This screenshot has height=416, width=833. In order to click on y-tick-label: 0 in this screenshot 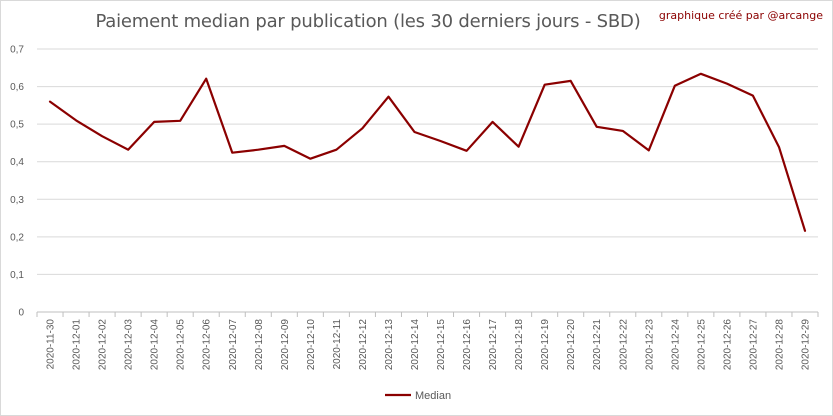, I will do `click(21, 313)`.